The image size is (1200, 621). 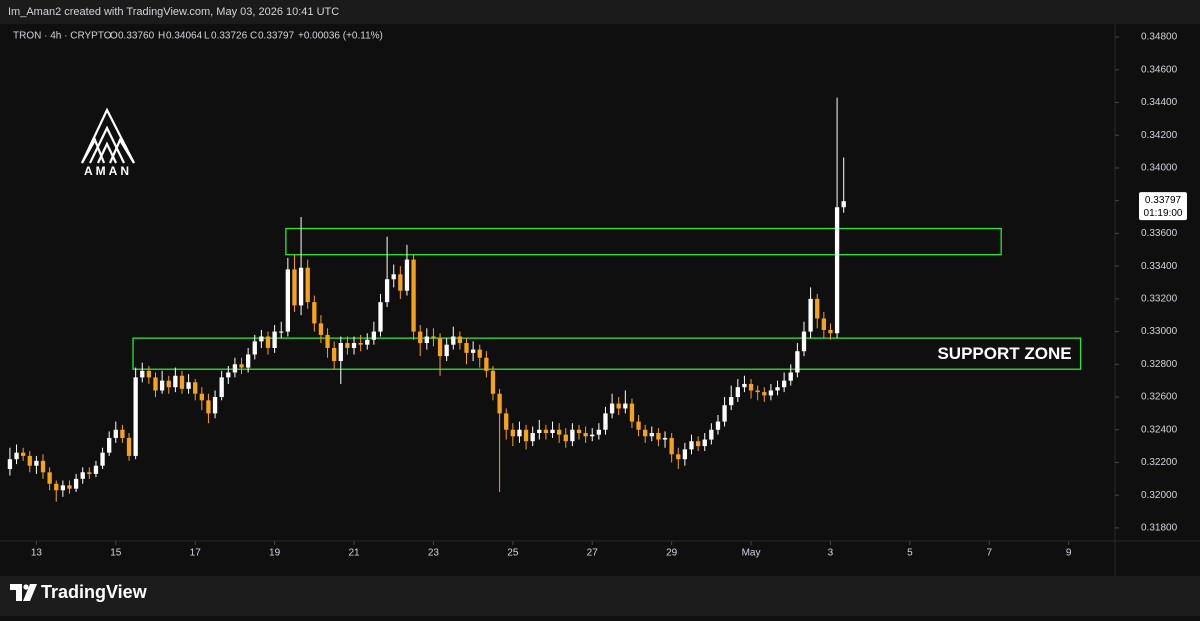 I want to click on y-tick-label: 0.32200, so click(x=1159, y=462).